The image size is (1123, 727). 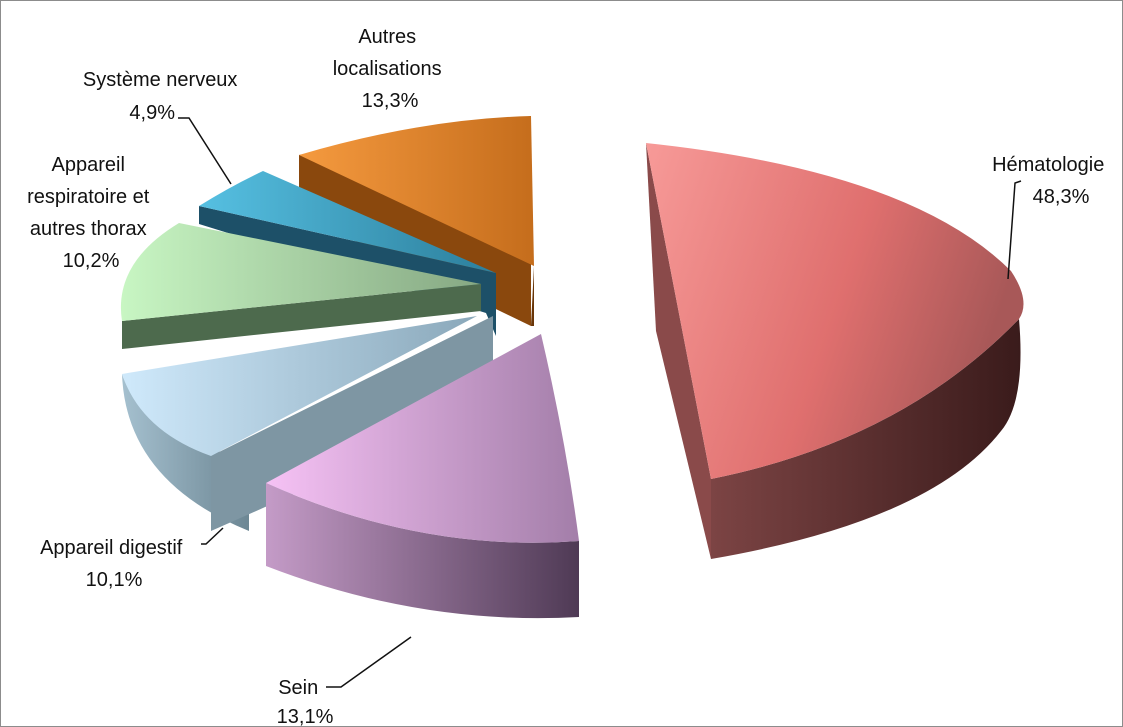 I want to click on slice-sein, so click(x=422, y=476).